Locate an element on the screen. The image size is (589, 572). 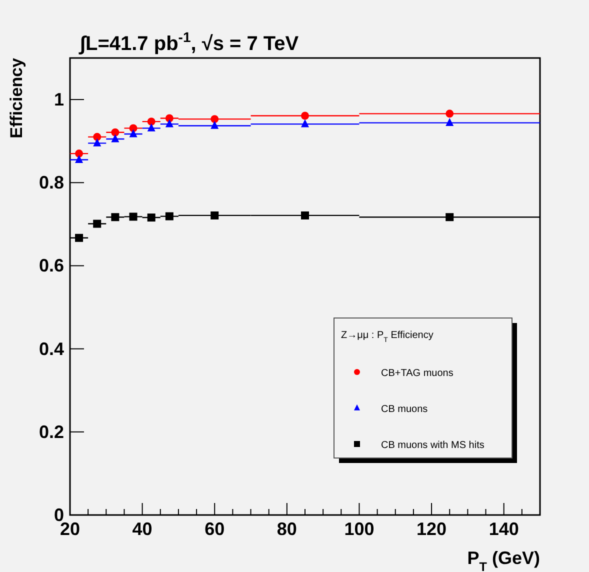
x-tick-label: 40 is located at coordinates (142, 529).